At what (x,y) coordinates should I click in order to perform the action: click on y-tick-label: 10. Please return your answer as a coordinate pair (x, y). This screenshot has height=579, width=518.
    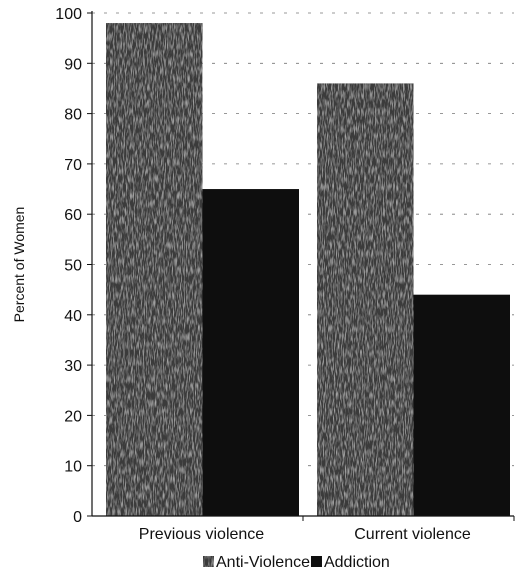
    Looking at the image, I should click on (73, 467).